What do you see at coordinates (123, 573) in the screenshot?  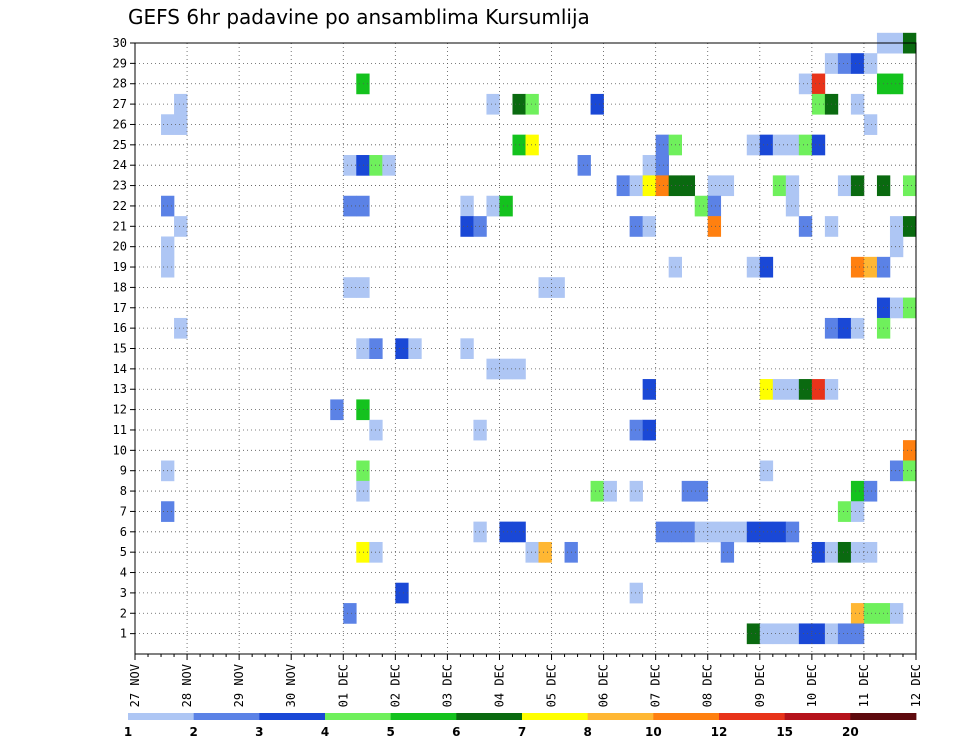 I see `y-tick-label: 4` at bounding box center [123, 573].